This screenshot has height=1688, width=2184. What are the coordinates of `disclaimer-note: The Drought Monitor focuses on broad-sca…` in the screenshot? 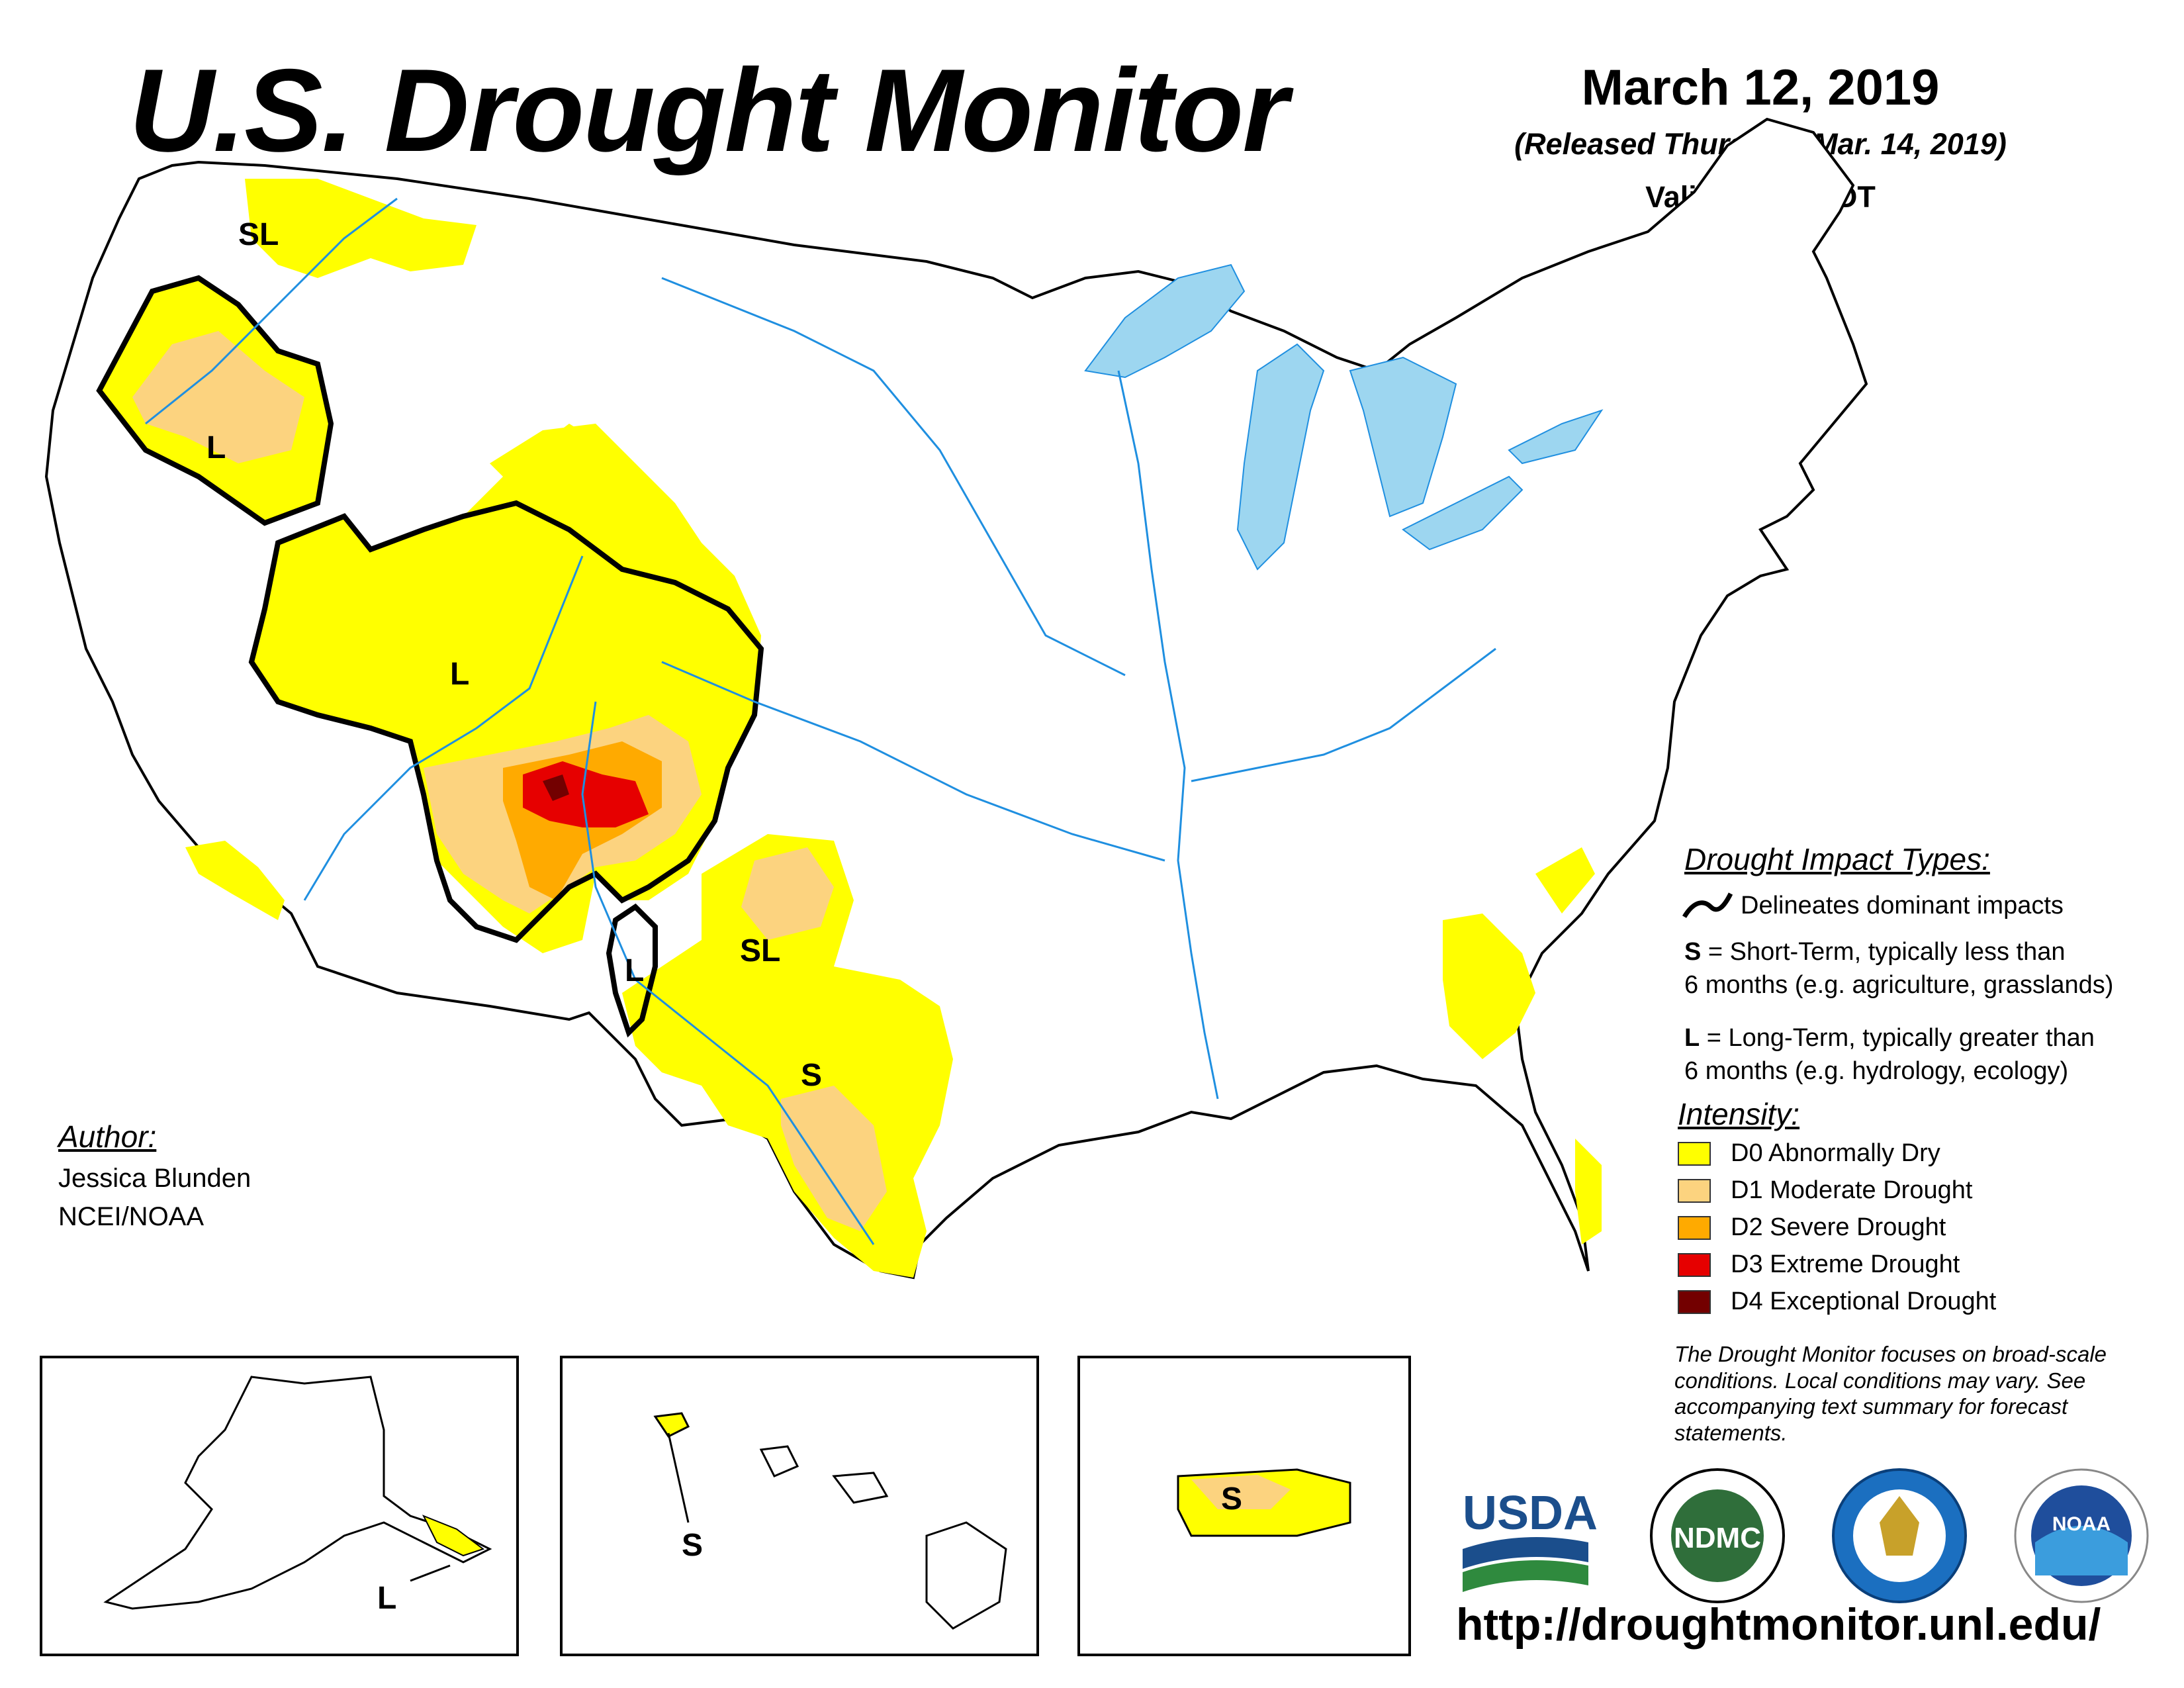 It's located at (1891, 1393).